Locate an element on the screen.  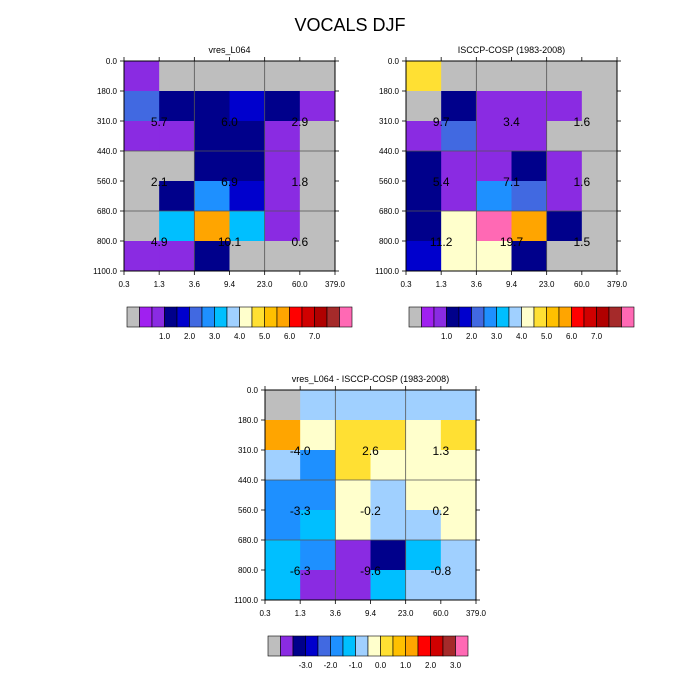
colorbar-label: -3.0 is located at coordinates (306, 665).